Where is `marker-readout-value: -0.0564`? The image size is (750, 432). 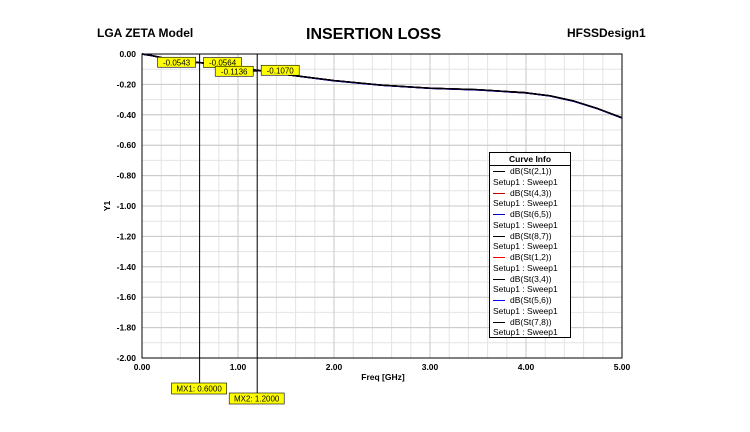
marker-readout-value: -0.0564 is located at coordinates (223, 63).